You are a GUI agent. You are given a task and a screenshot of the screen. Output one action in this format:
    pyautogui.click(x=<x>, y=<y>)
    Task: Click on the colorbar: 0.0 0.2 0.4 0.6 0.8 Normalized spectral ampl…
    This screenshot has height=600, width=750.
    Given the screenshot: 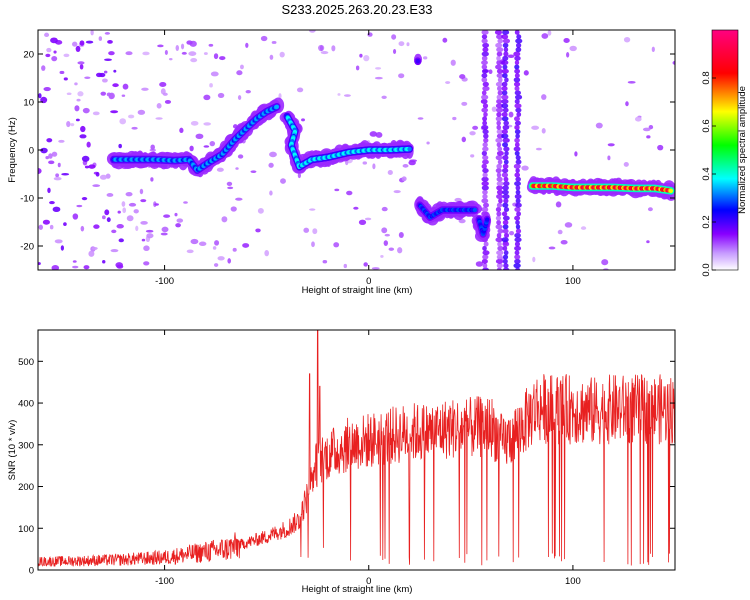 What is the action you would take?
    pyautogui.click(x=724, y=153)
    